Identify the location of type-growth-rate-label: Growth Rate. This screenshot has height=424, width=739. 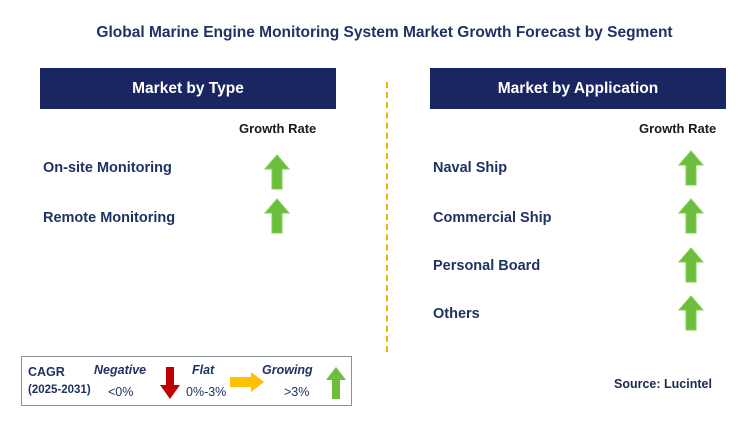
(278, 128).